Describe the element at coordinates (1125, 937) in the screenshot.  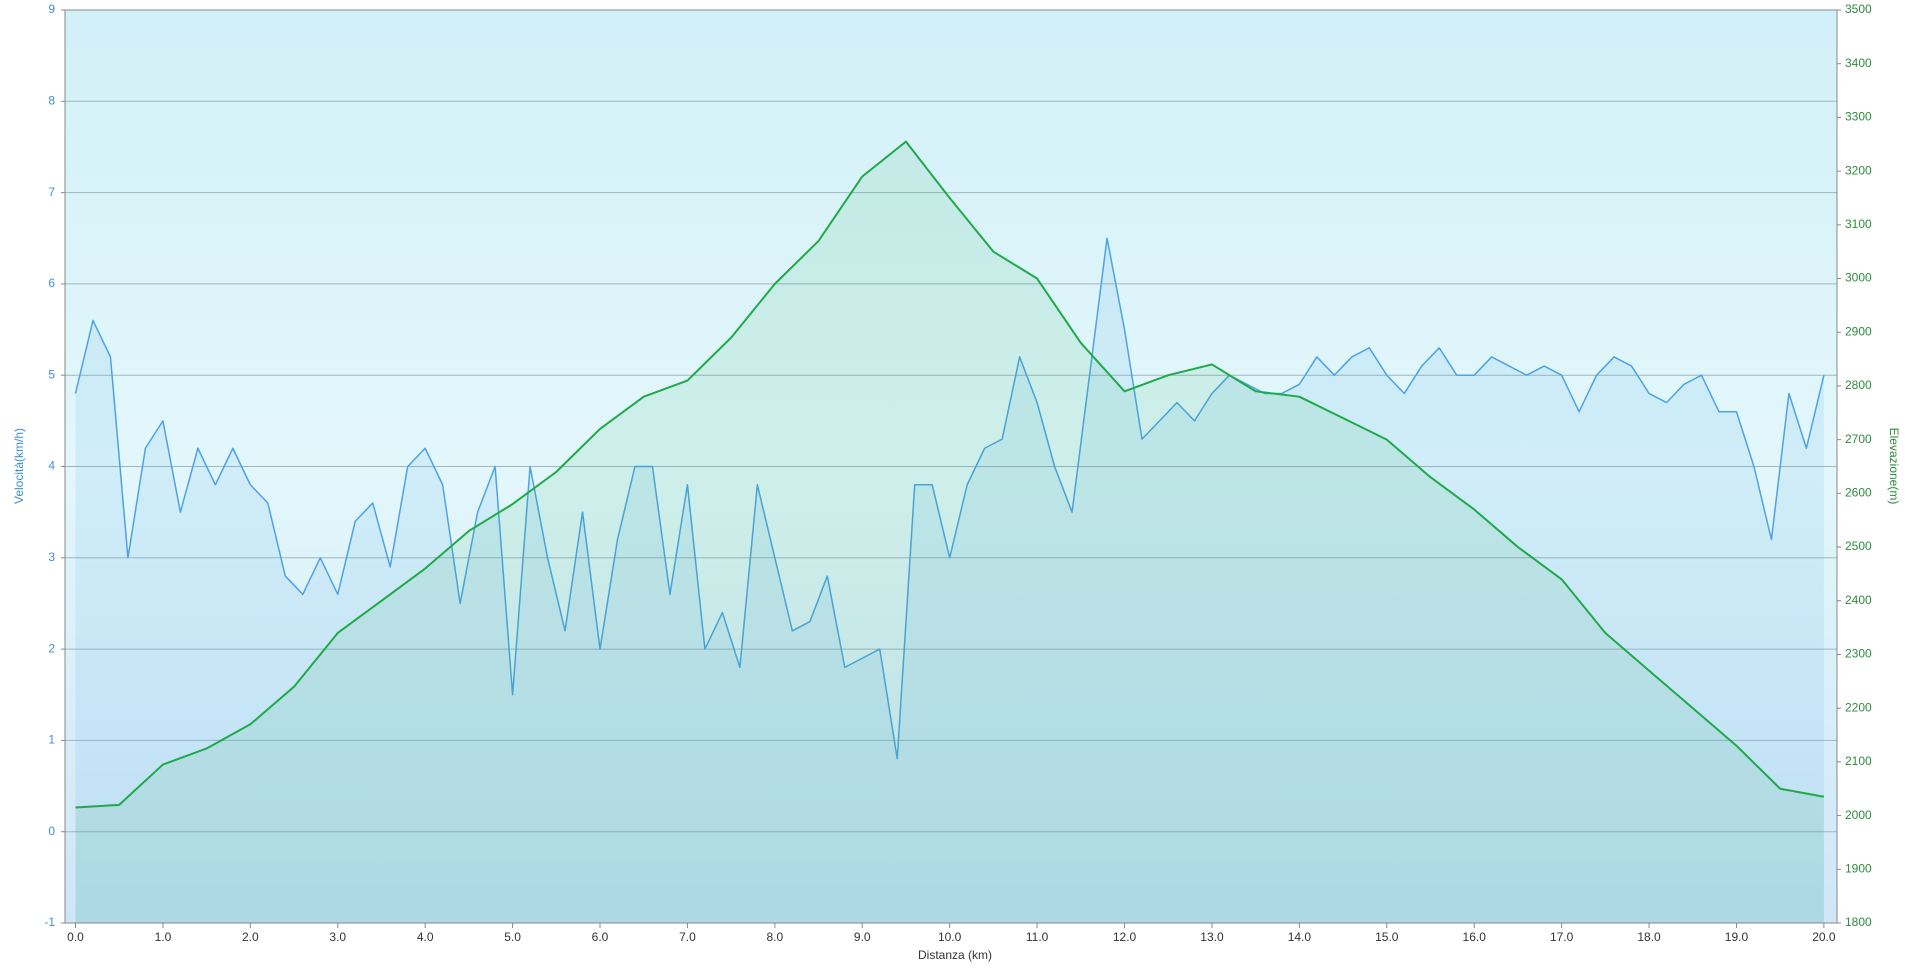
I see `x-tick-label: 12.0` at that location.